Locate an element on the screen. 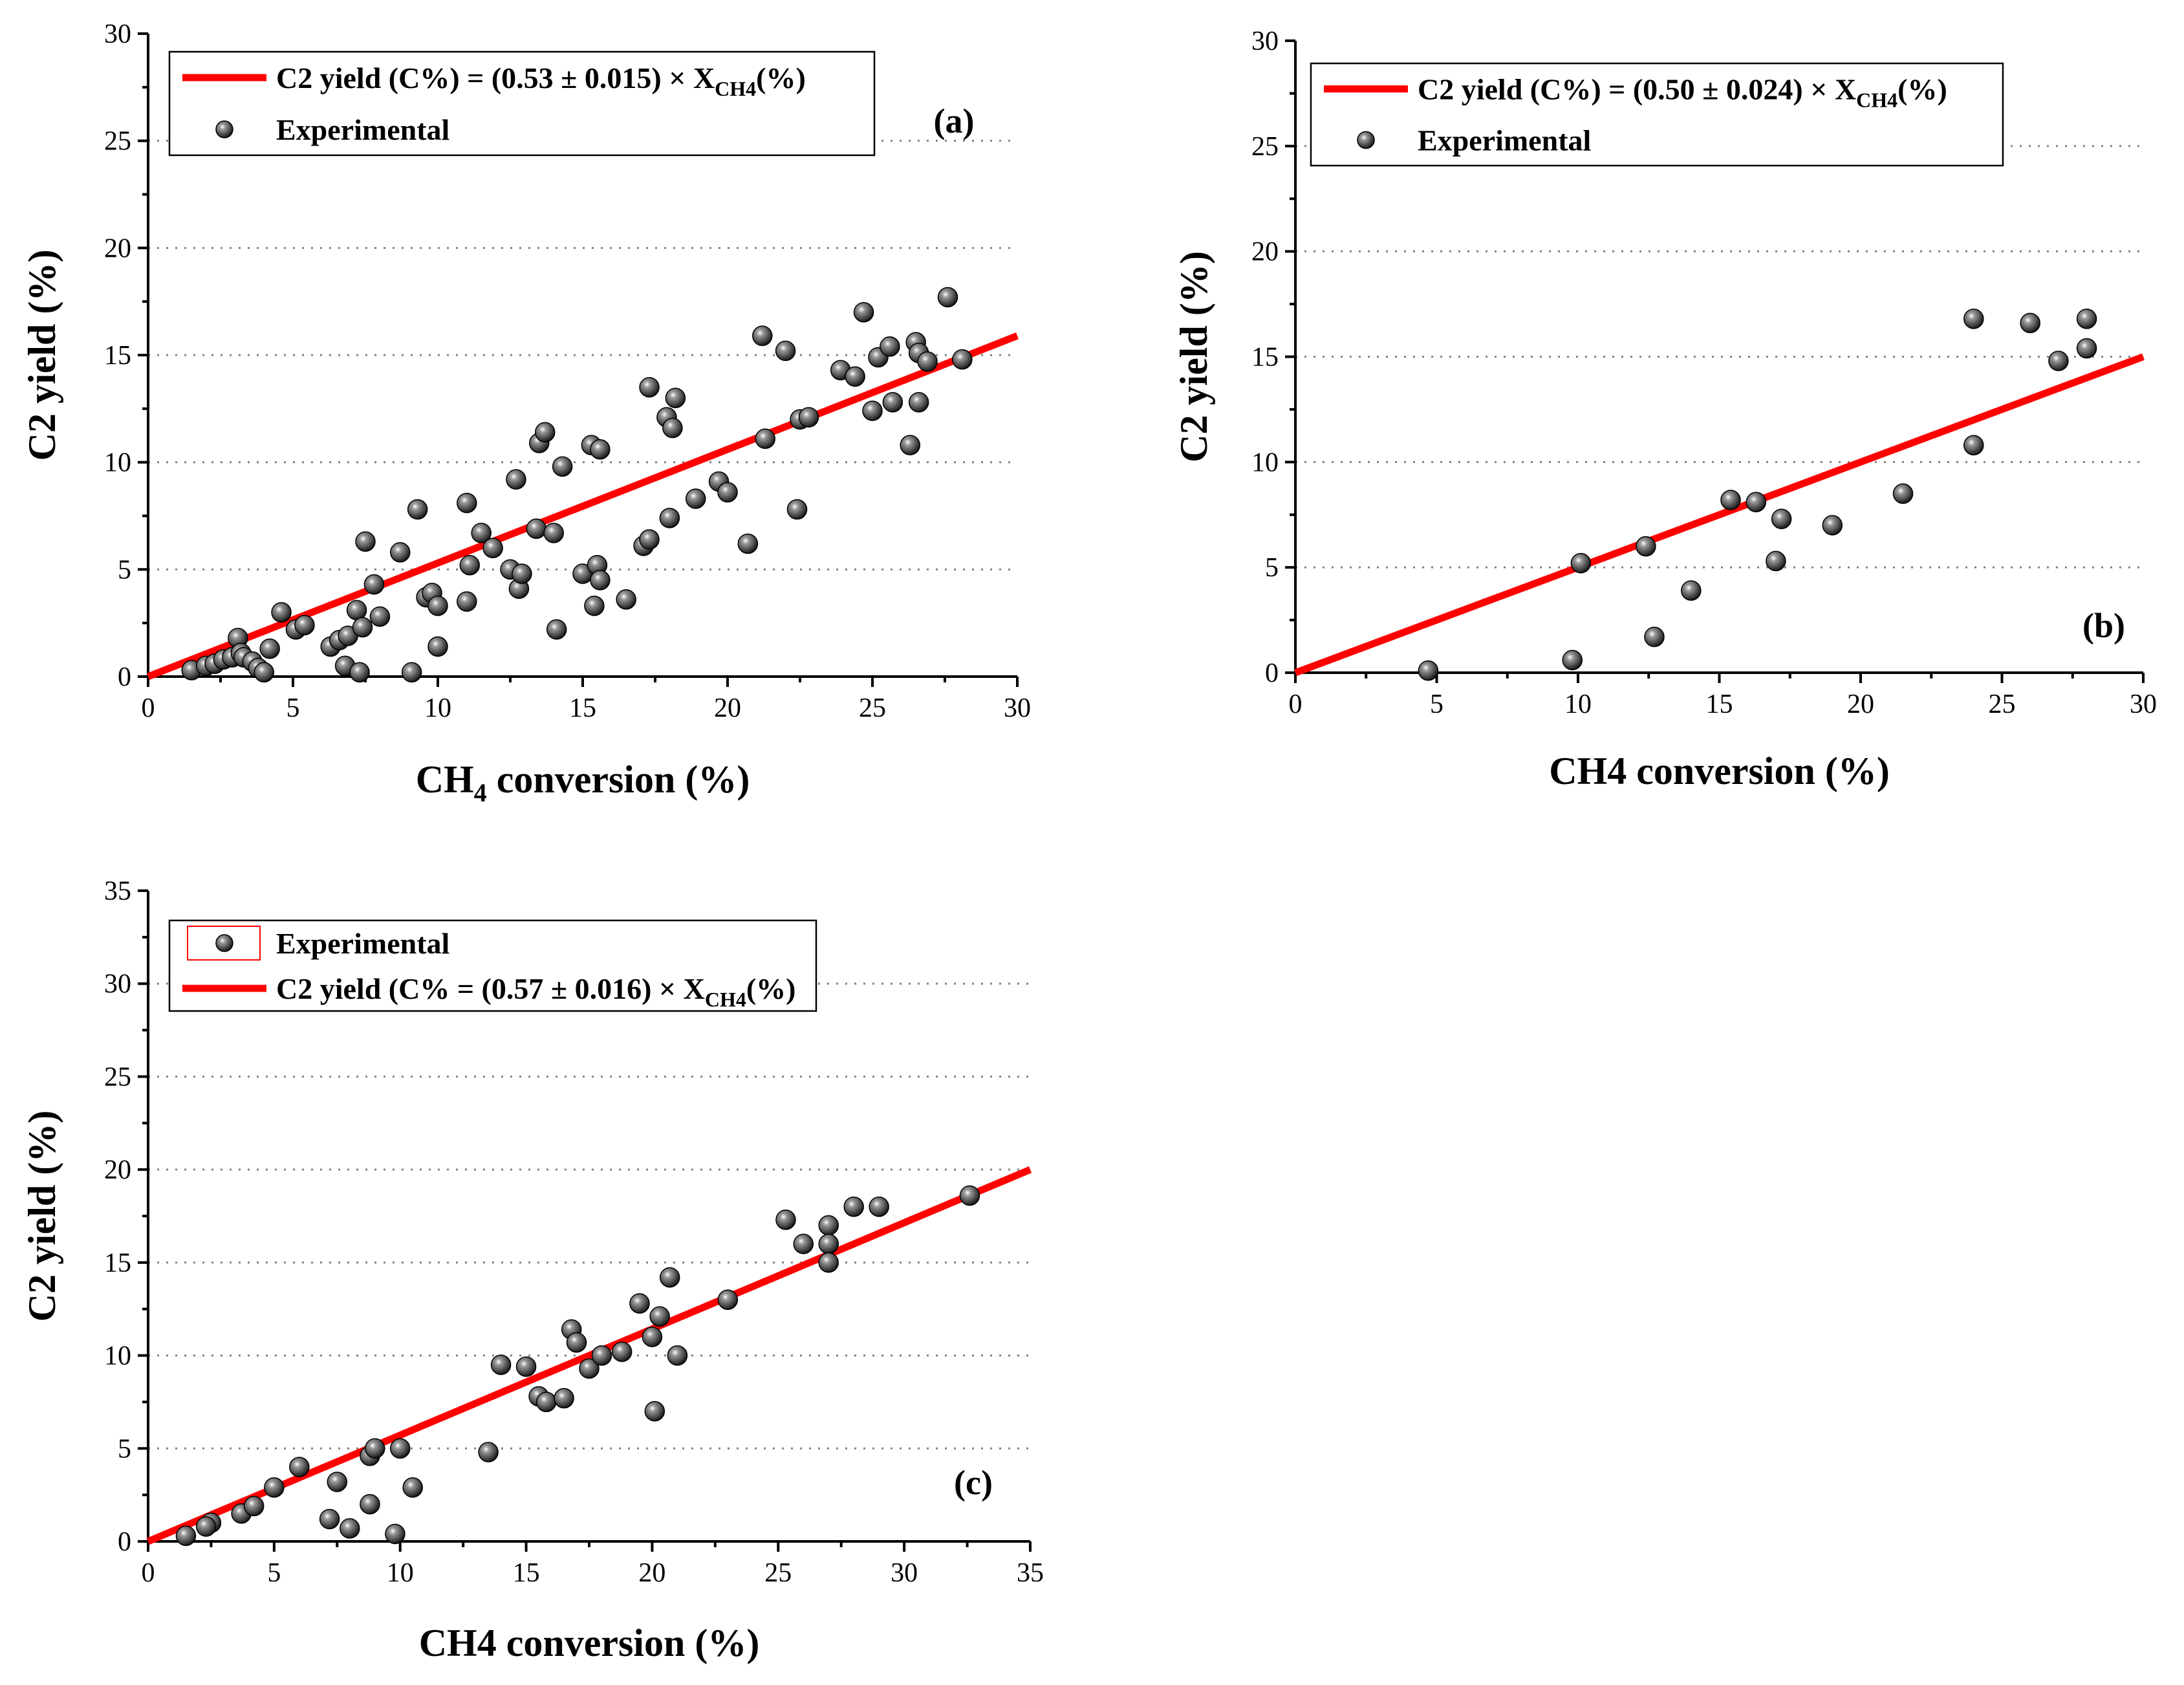 The image size is (2184, 1685). panel-label: (c) is located at coordinates (974, 1482).